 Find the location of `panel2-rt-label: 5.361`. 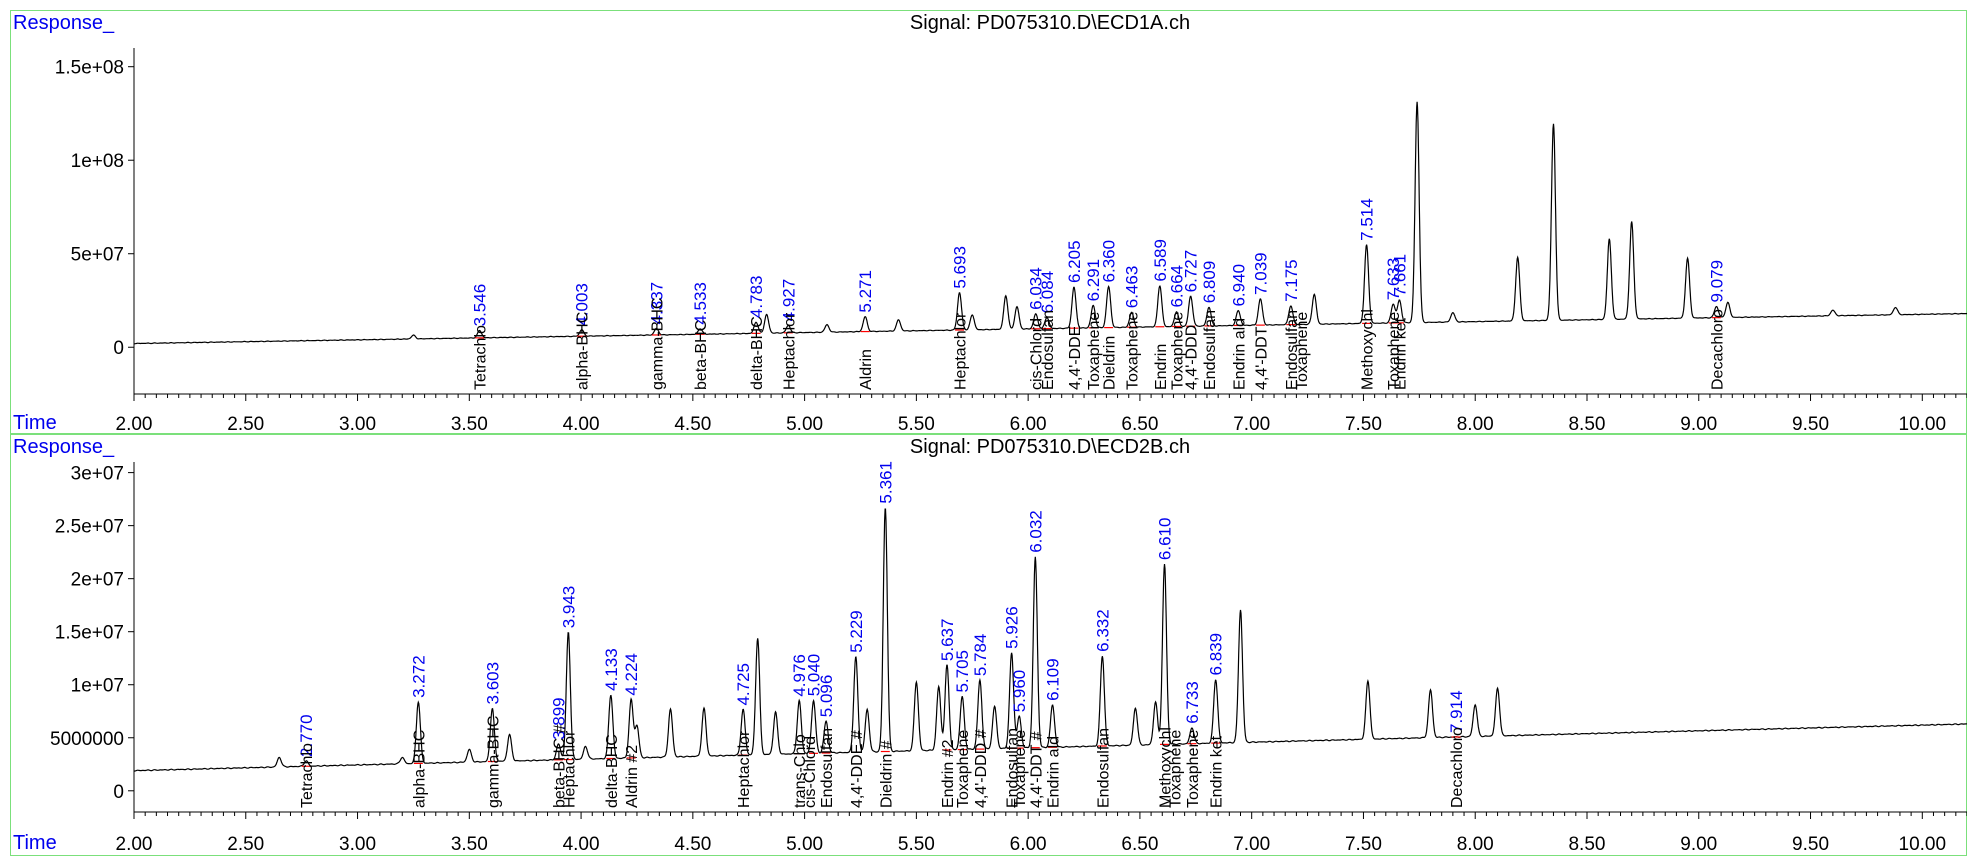

panel2-rt-label: 5.361 is located at coordinates (885, 482).